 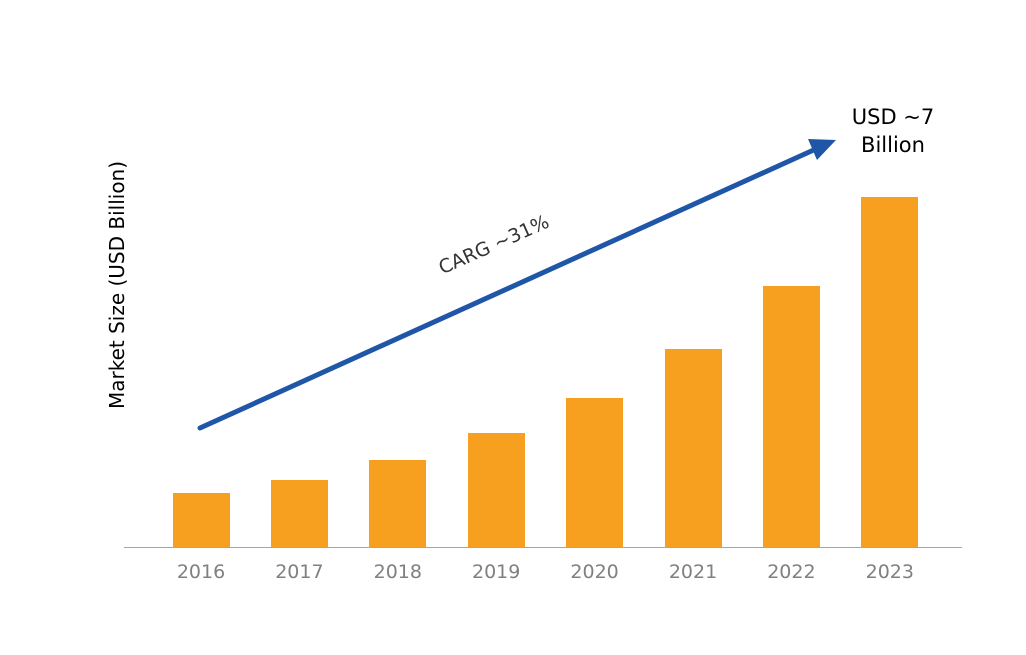 What do you see at coordinates (595, 472) in the screenshot?
I see `bar-2020` at bounding box center [595, 472].